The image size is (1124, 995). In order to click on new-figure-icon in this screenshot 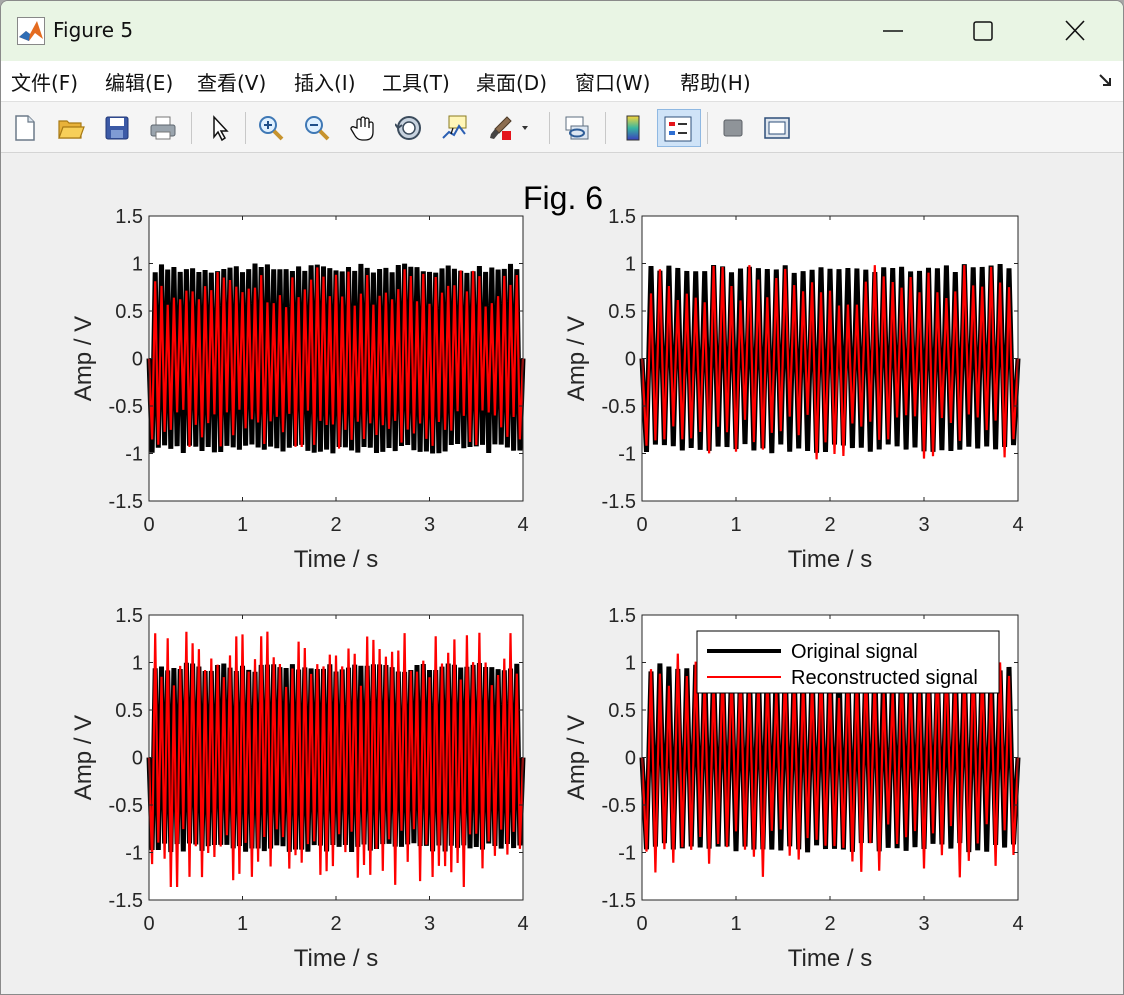, I will do `click(25, 128)`.